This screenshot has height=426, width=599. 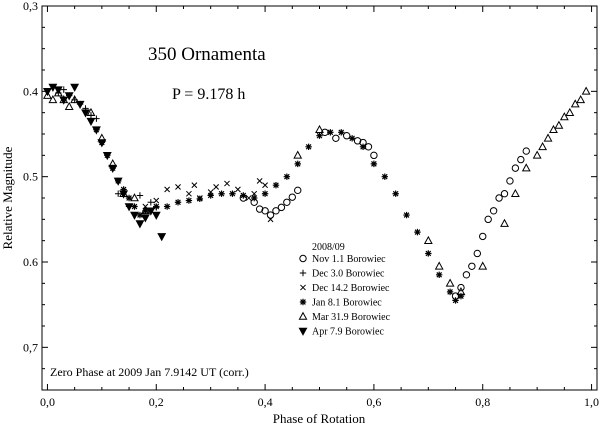 I want to click on legend-label: Nov 1.1 Borowiec, so click(x=349, y=259).